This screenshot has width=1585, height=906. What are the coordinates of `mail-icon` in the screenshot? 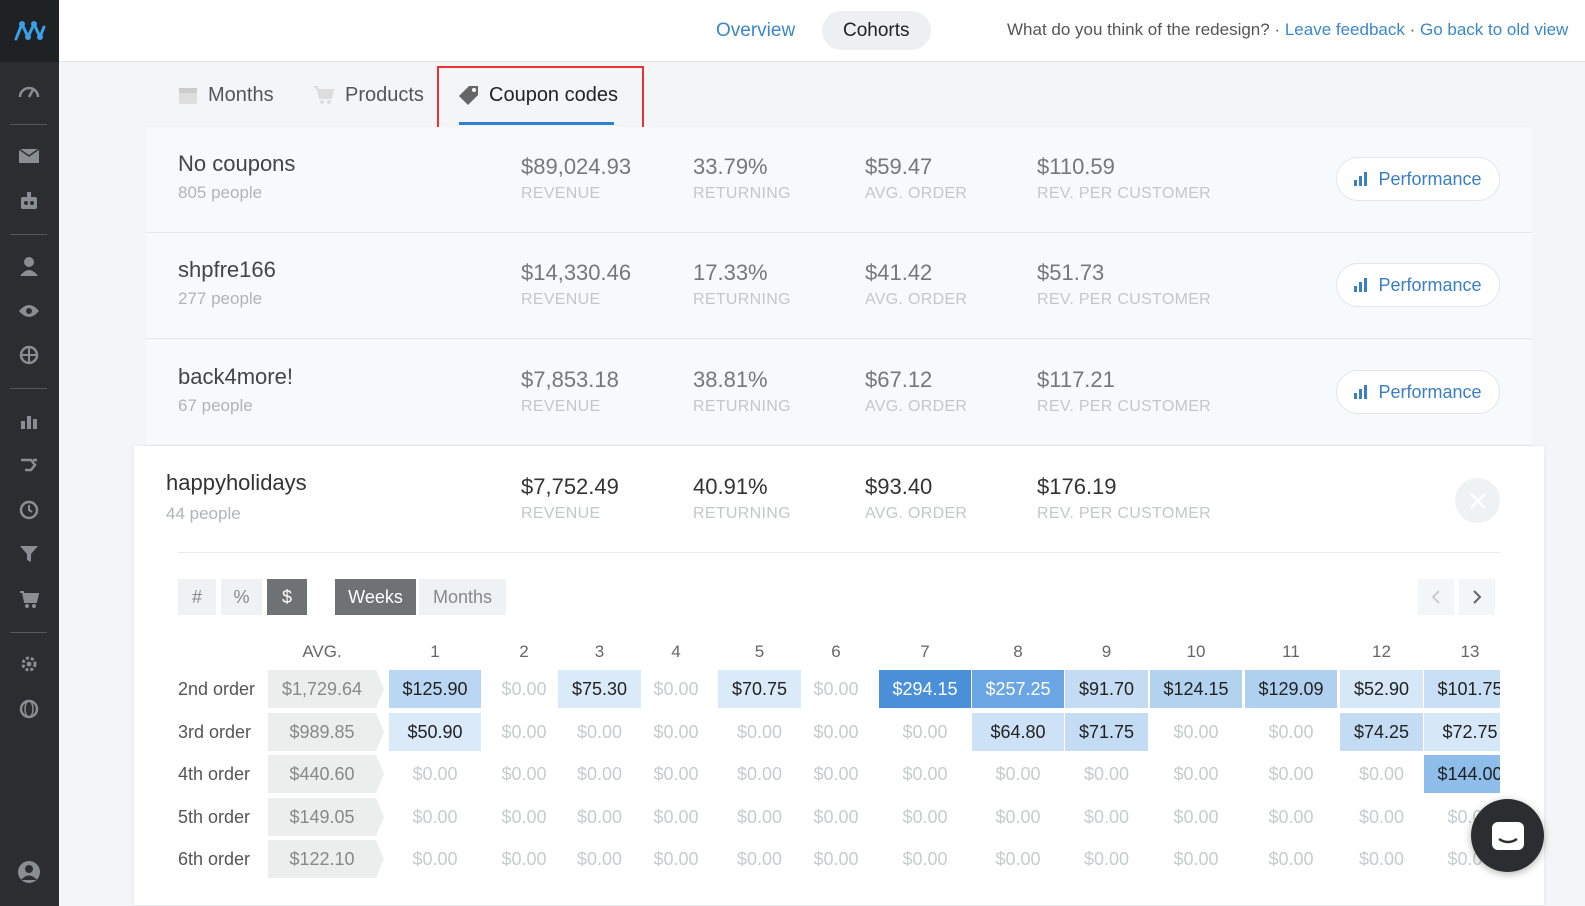 It's located at (29, 156).